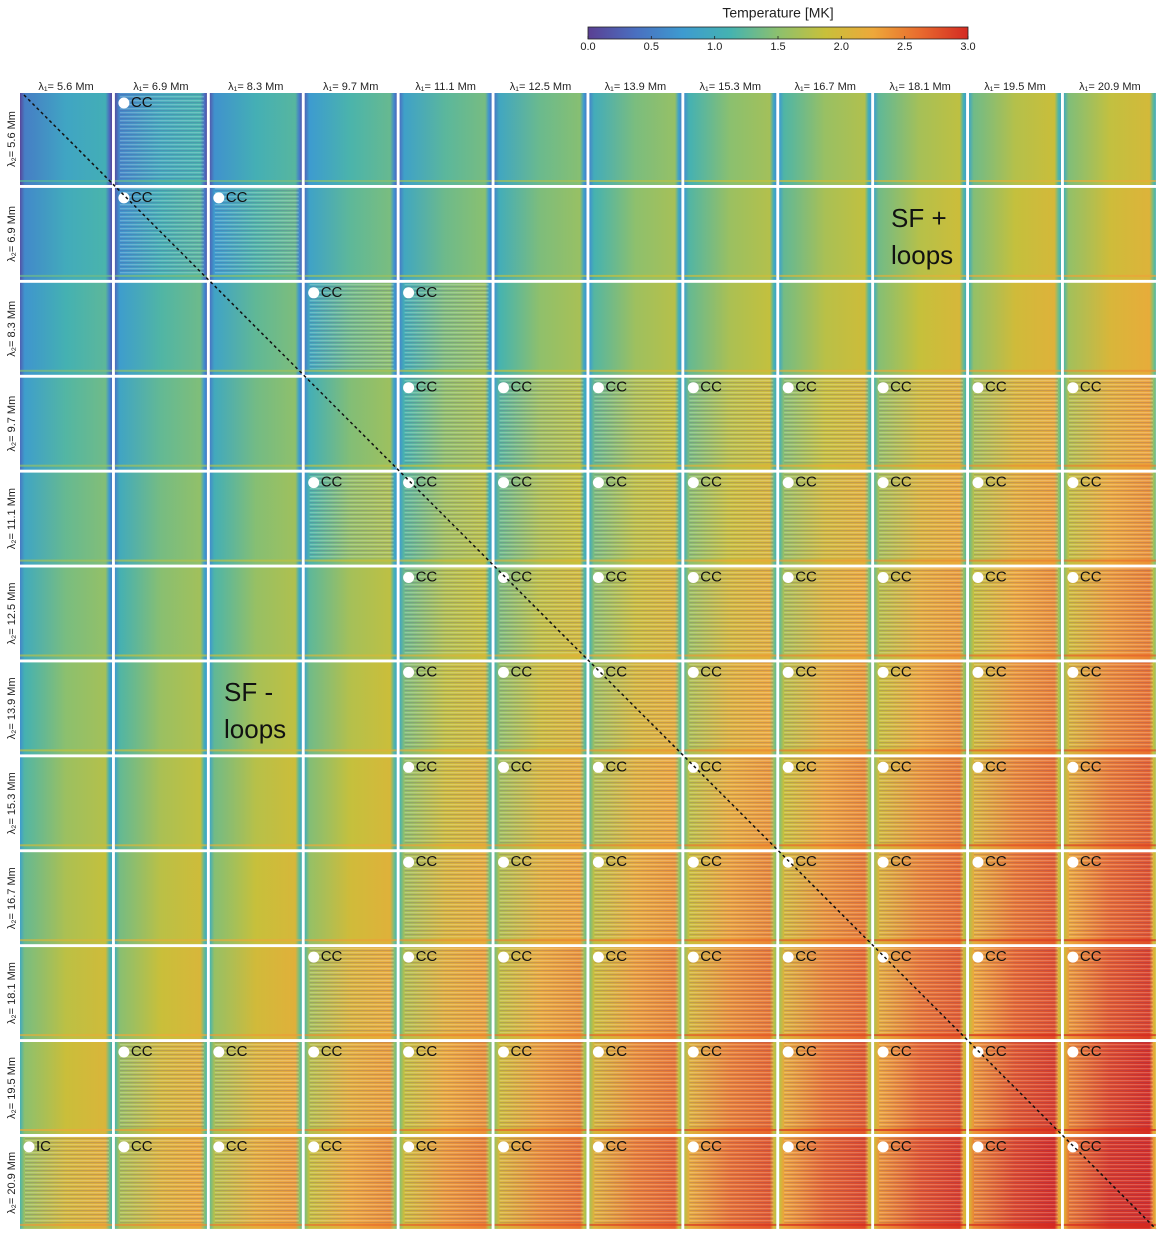  I want to click on column-label: λ₁= 20.9 Mm, so click(1109, 87).